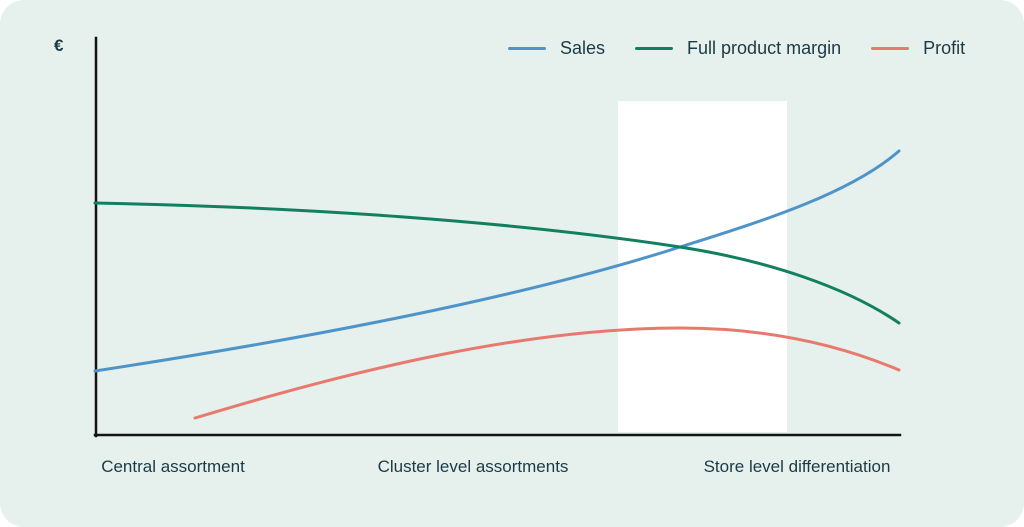 The width and height of the screenshot is (1024, 527). What do you see at coordinates (556, 48) in the screenshot?
I see `legend-item-sales: Sales` at bounding box center [556, 48].